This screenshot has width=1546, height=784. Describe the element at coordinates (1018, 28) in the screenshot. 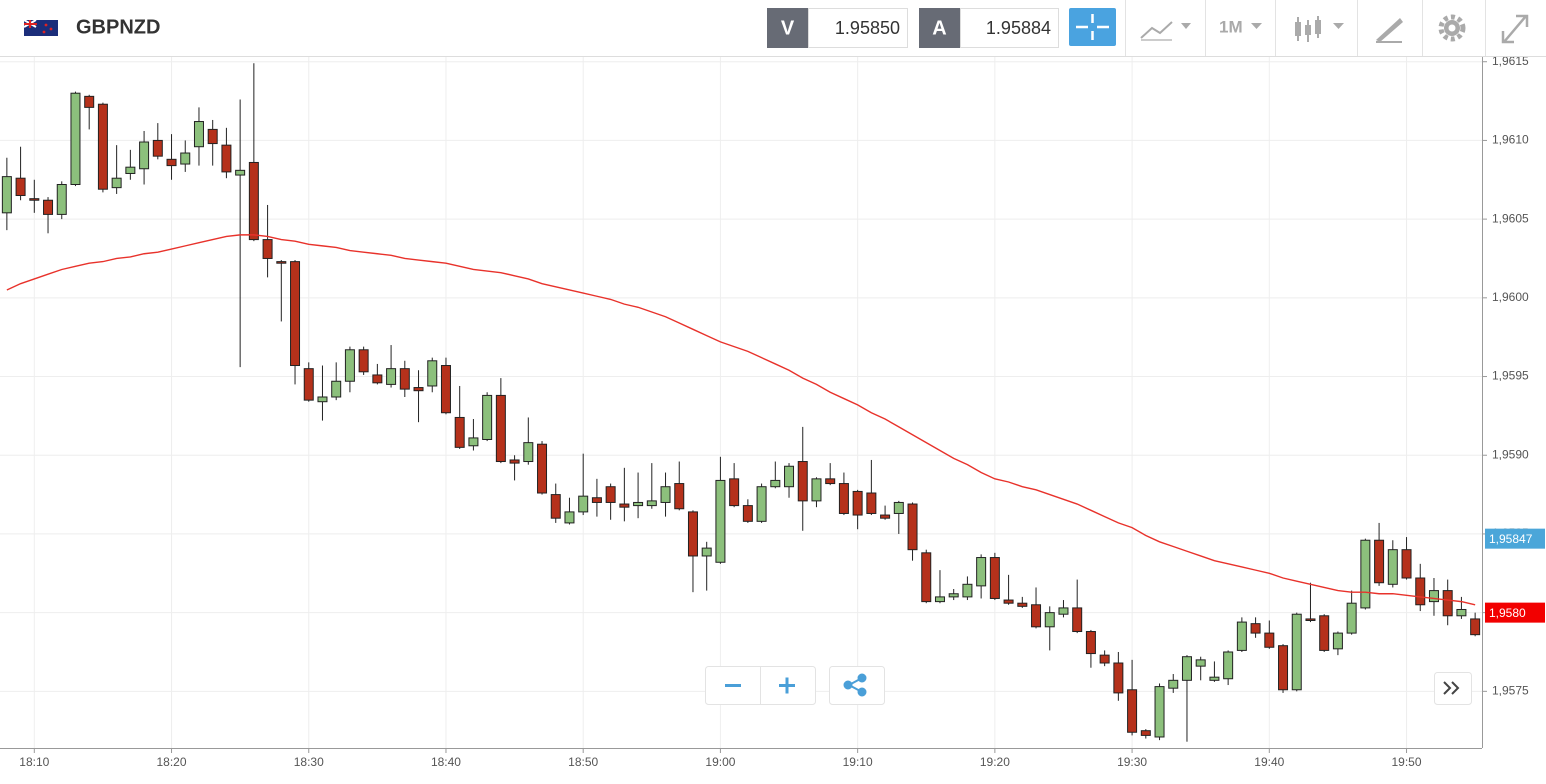

I see `ask-price: 1.95884` at that location.